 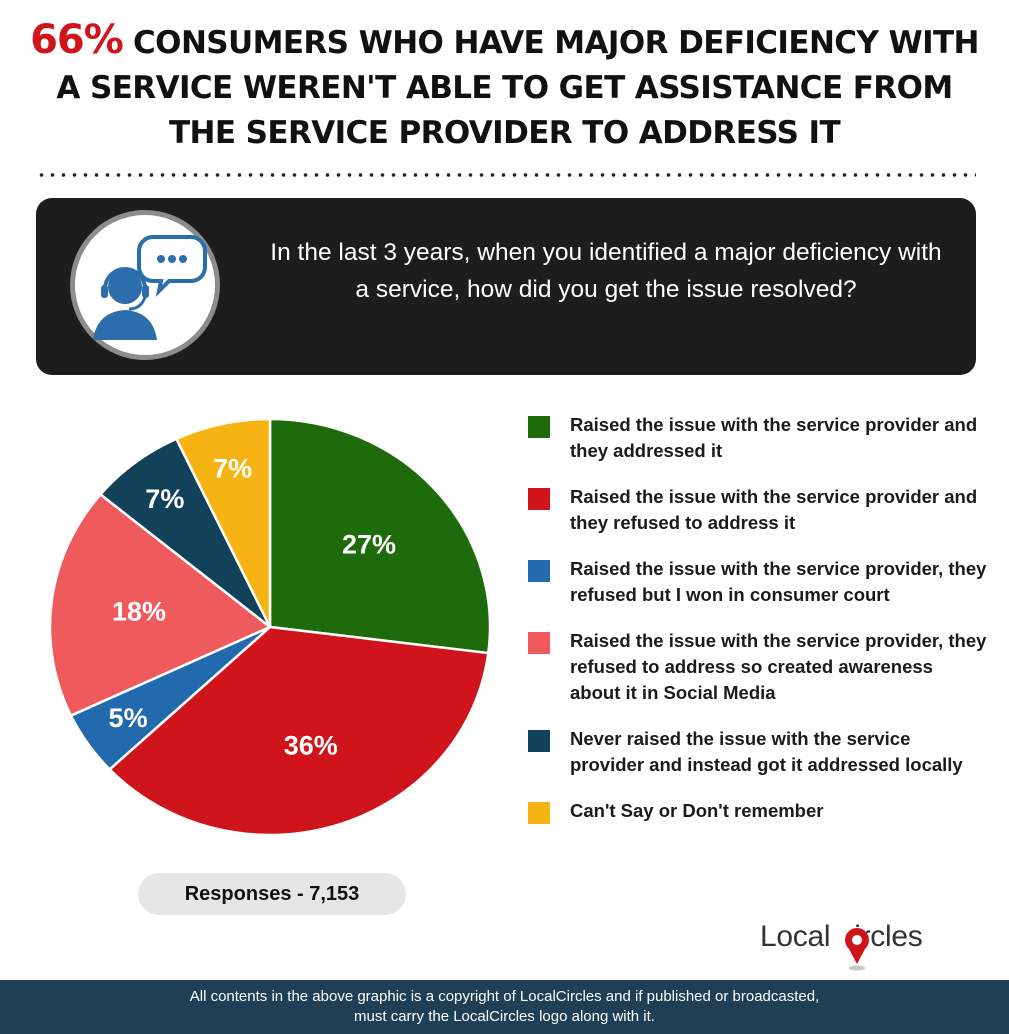 I want to click on legend-item-5: Can't Say or Don't remember, so click(x=758, y=811).